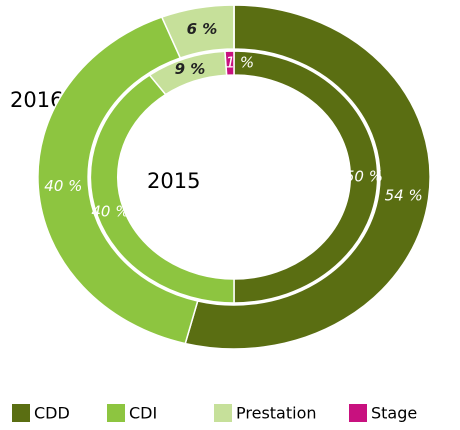 Image resolution: width=460 pixels, height=430 pixels. What do you see at coordinates (52, 413) in the screenshot?
I see `legend-label: CDD` at bounding box center [52, 413].